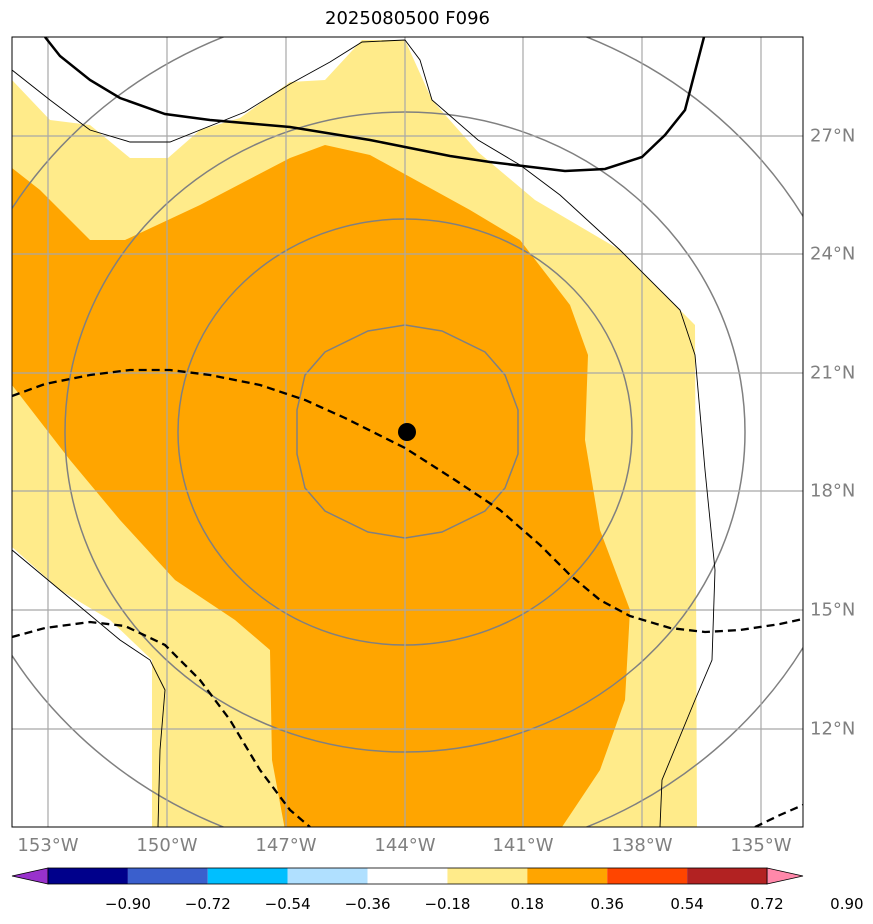 The image size is (873, 924). What do you see at coordinates (833, 491) in the screenshot?
I see `lat-tick-label: 18°N` at bounding box center [833, 491].